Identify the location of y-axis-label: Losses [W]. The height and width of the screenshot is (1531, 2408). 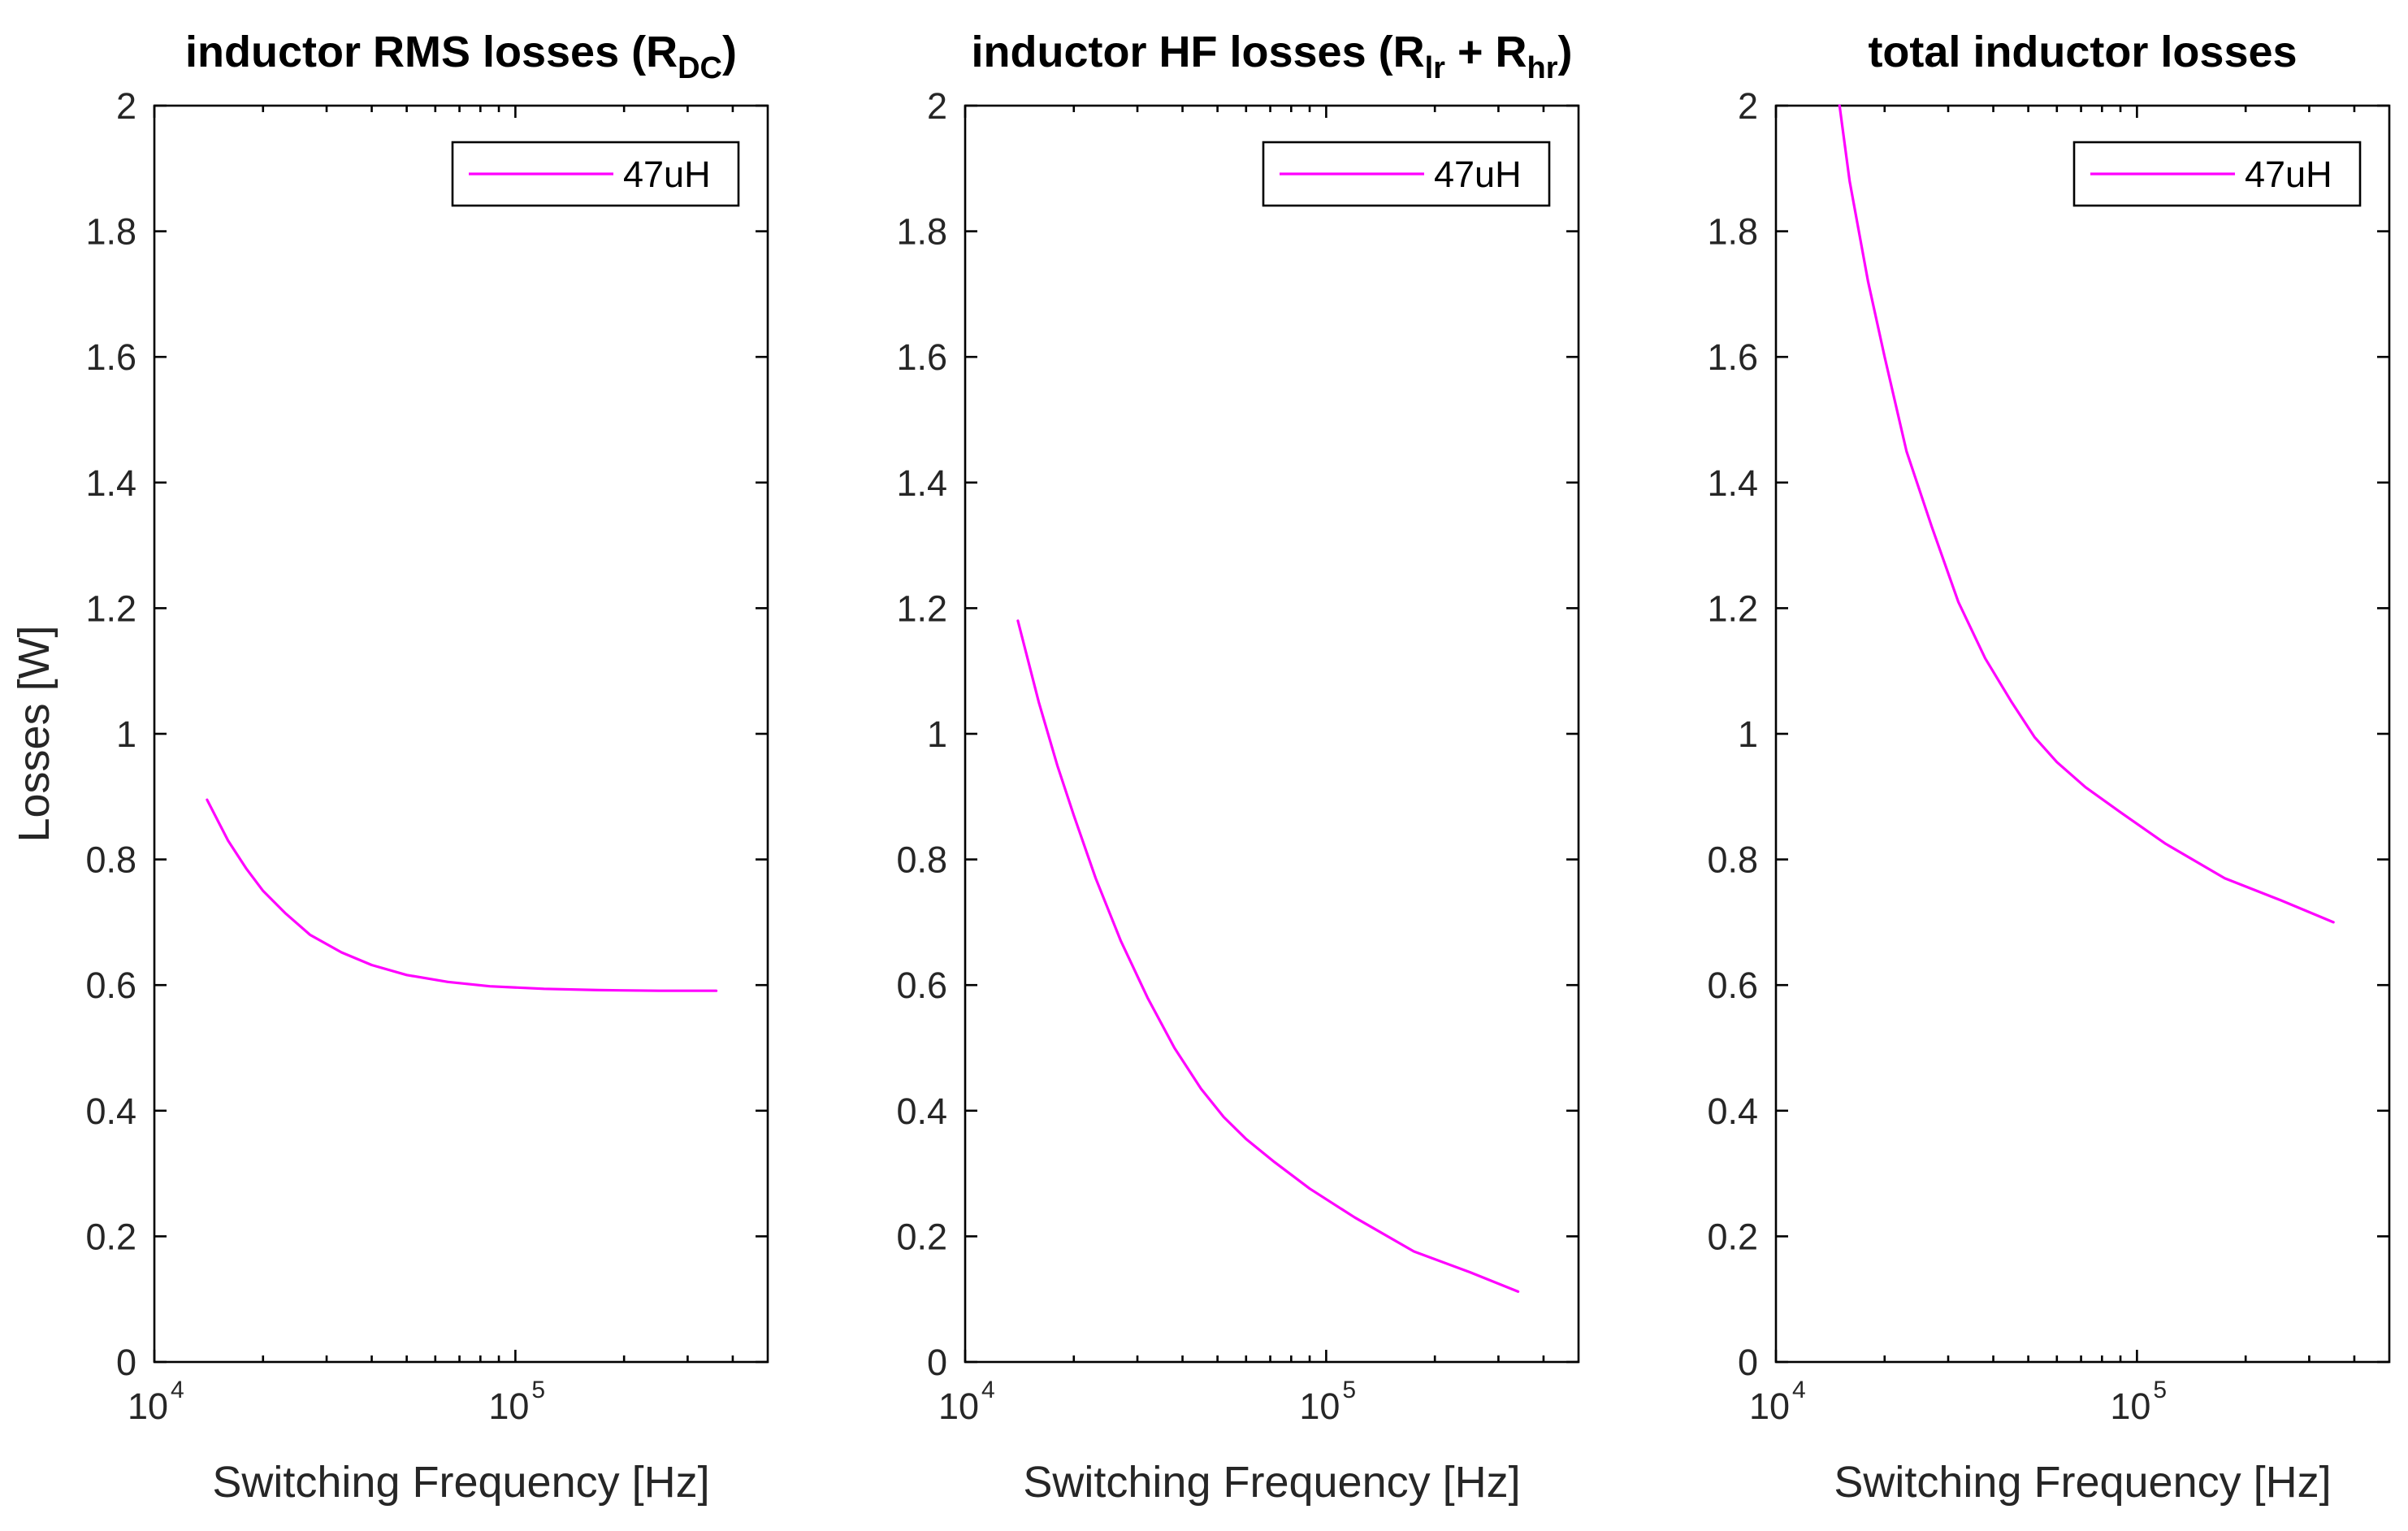
(34, 733).